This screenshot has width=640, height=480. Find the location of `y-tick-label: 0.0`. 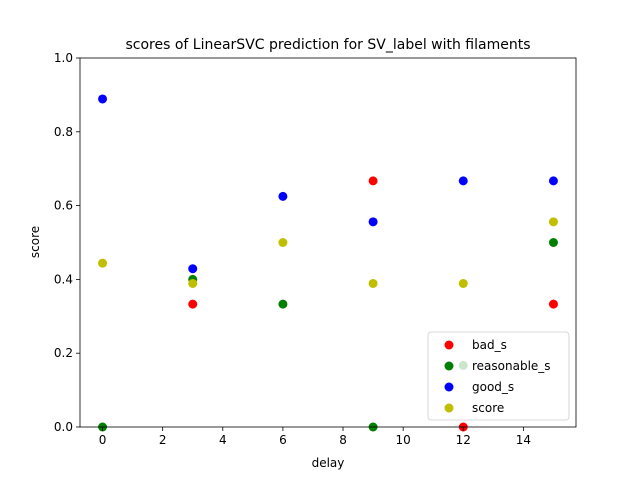

y-tick-label: 0.0 is located at coordinates (63, 427).